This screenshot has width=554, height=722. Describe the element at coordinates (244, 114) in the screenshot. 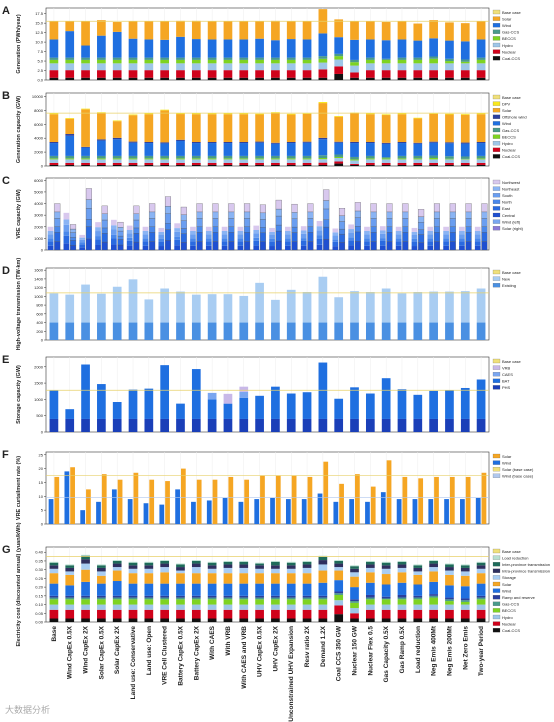

I see `bar-segment-dpv` at that location.